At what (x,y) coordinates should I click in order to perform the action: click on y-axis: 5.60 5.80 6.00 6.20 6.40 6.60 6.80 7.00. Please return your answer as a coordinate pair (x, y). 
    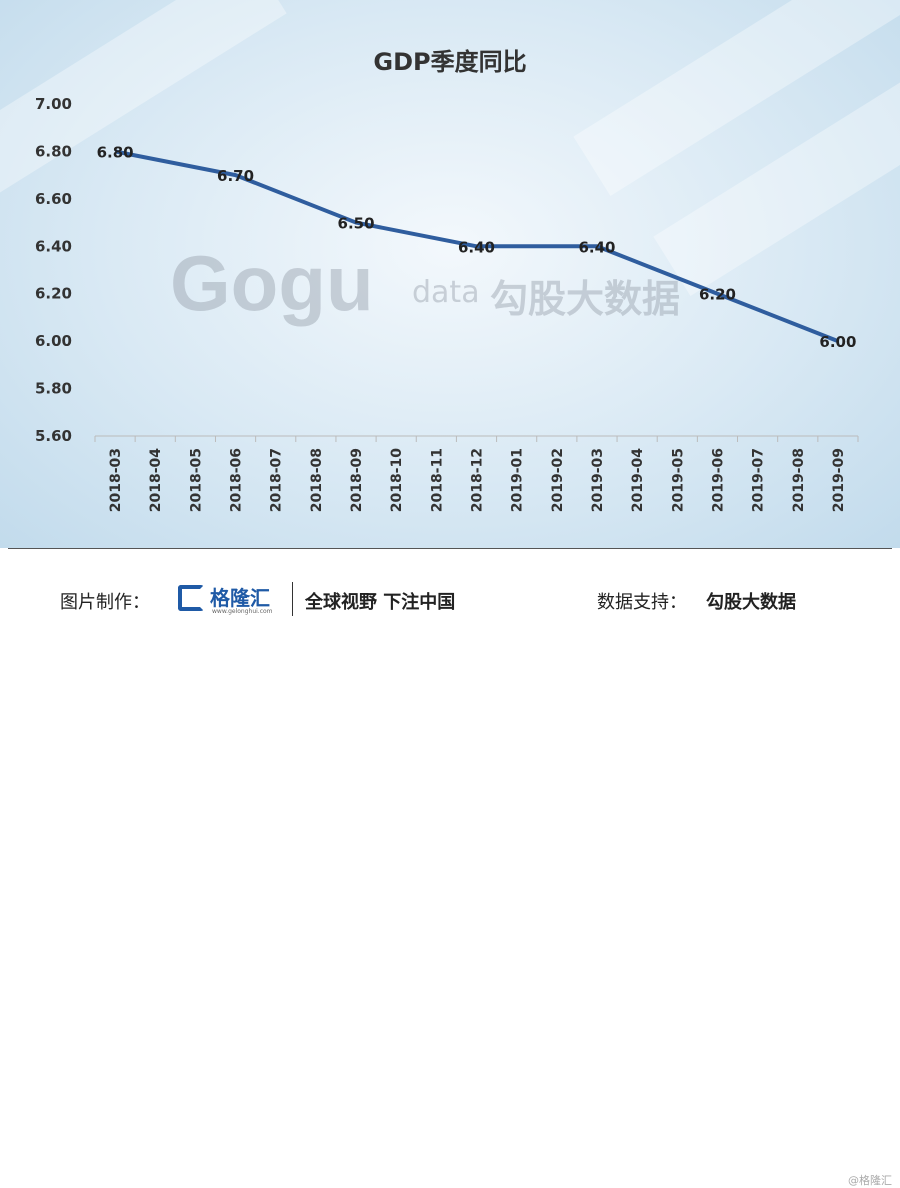
    Looking at the image, I should click on (53, 270).